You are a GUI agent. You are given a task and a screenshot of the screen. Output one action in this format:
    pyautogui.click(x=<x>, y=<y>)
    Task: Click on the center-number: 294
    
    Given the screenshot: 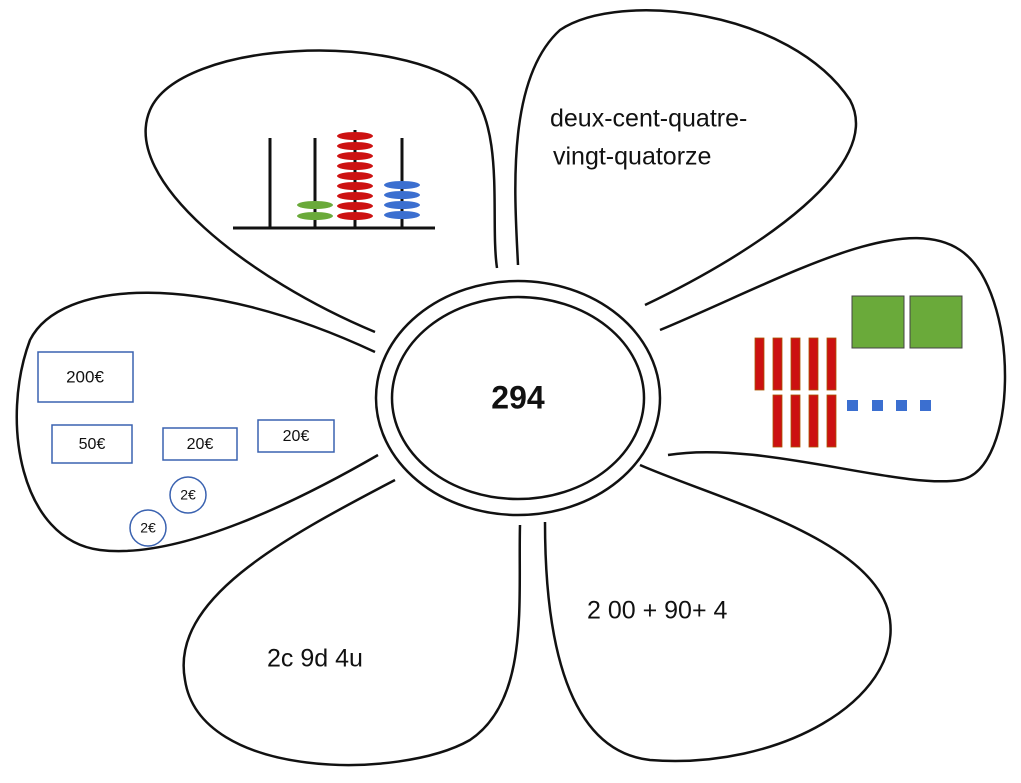 What is the action you would take?
    pyautogui.click(x=518, y=397)
    